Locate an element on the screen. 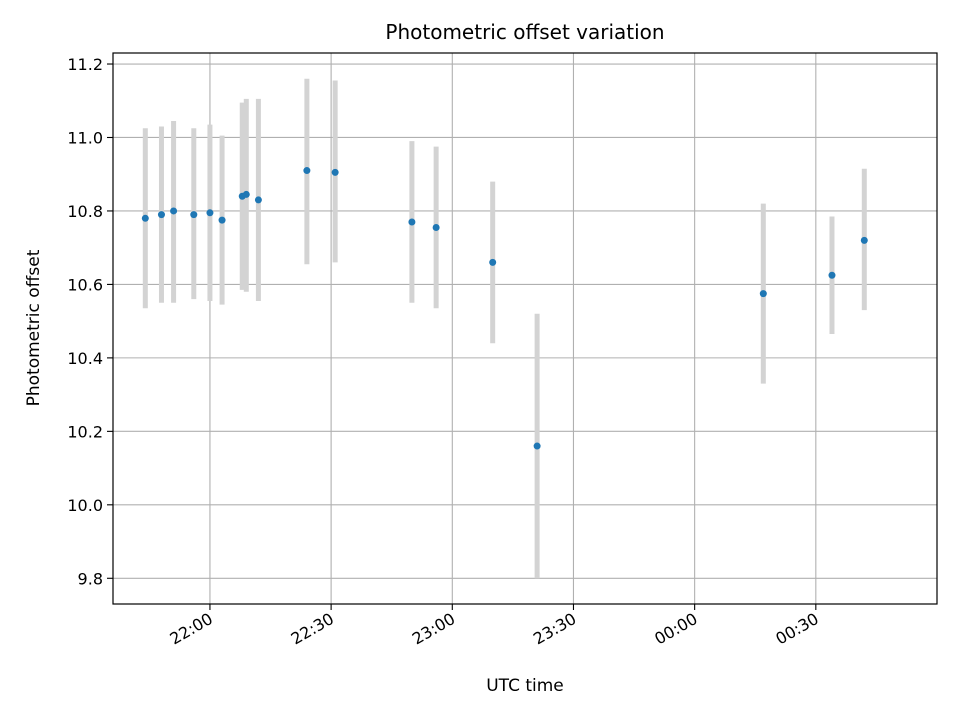 Image resolution: width=960 pixels, height=720 pixels. y-tick-label: 10.8 is located at coordinates (85, 211).